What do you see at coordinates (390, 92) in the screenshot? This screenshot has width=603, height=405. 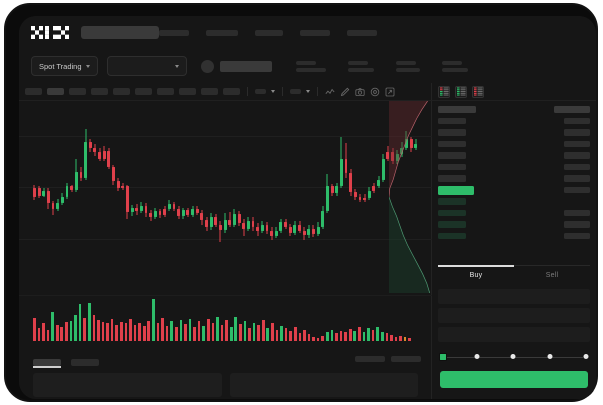 I see `fullscreen-icon` at bounding box center [390, 92].